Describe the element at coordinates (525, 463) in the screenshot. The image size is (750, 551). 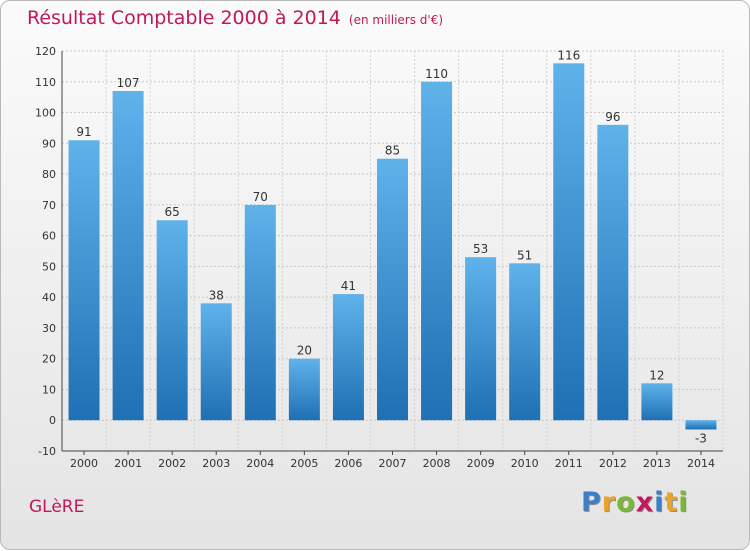
I see `x-tick-label: 2010` at that location.